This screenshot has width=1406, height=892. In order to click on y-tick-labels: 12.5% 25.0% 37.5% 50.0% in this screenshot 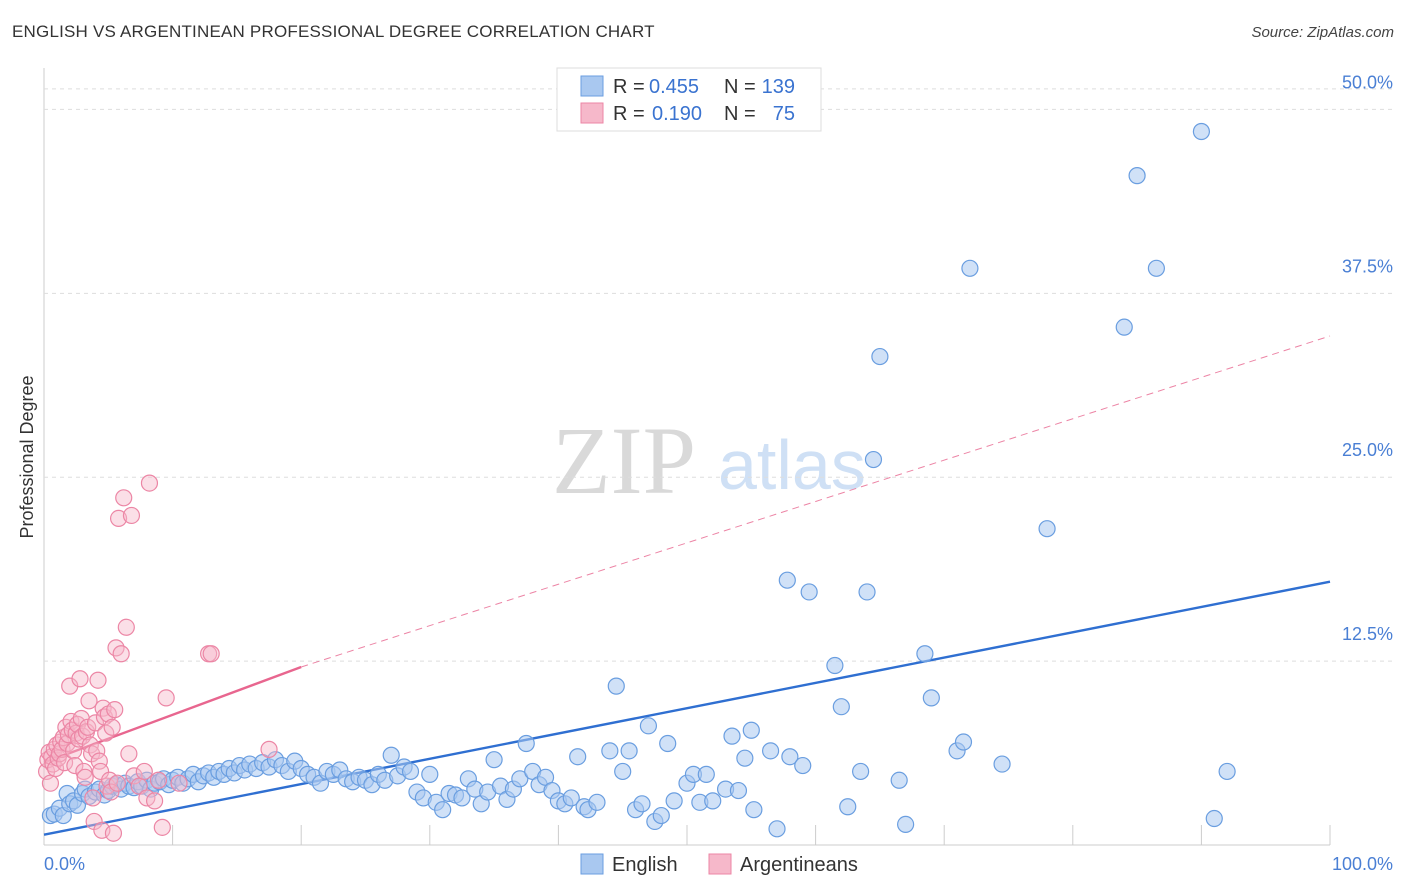, I will do `click(1367, 358)`.